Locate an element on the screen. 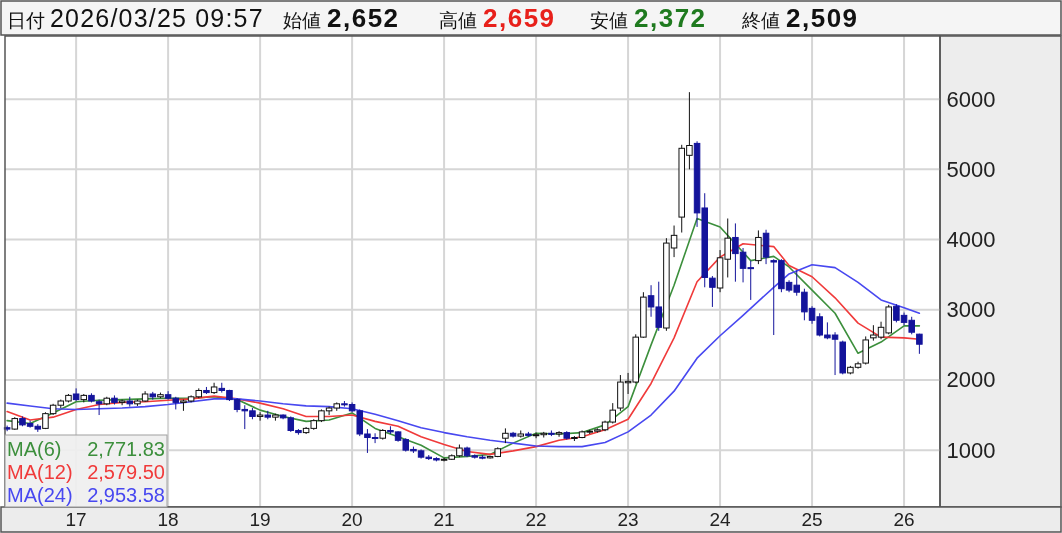  y-tick-label: 3000 is located at coordinates (971, 310).